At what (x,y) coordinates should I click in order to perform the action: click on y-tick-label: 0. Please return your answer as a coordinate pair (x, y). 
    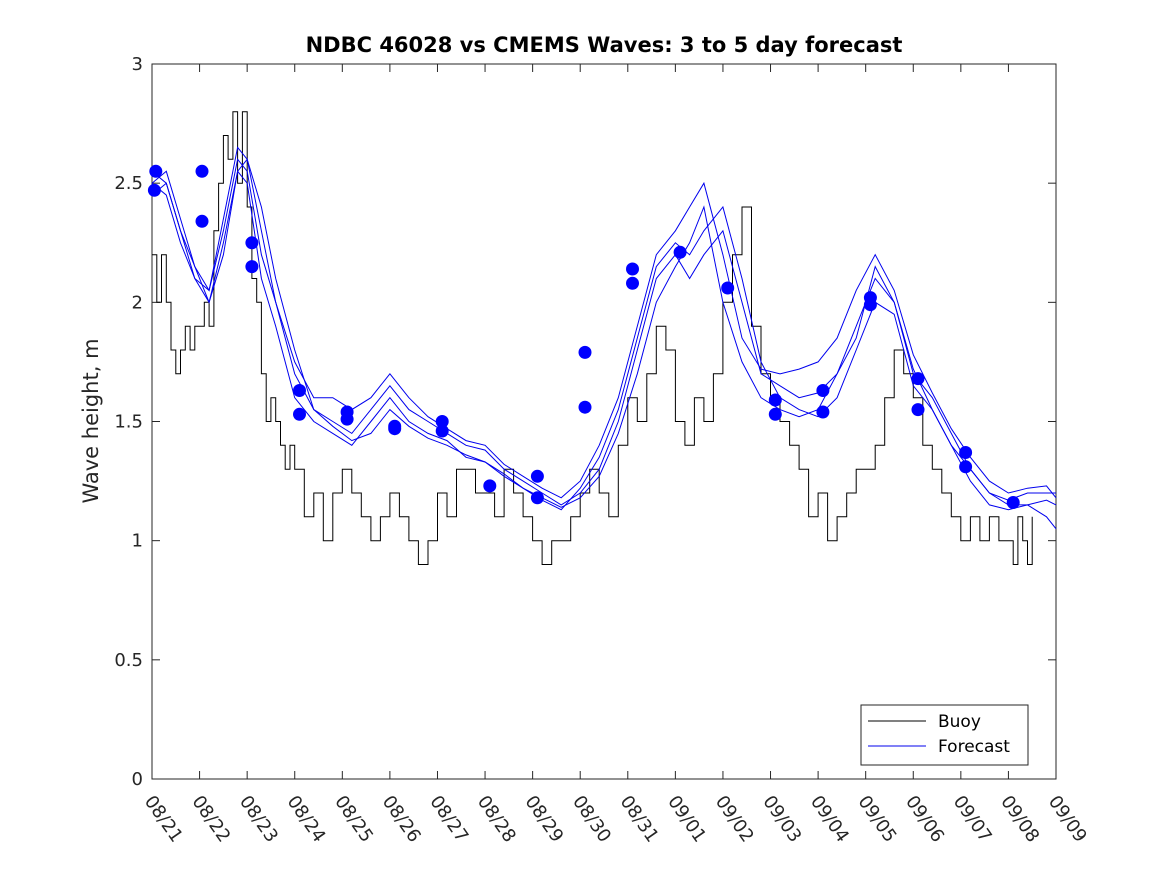
    Looking at the image, I should click on (137, 779).